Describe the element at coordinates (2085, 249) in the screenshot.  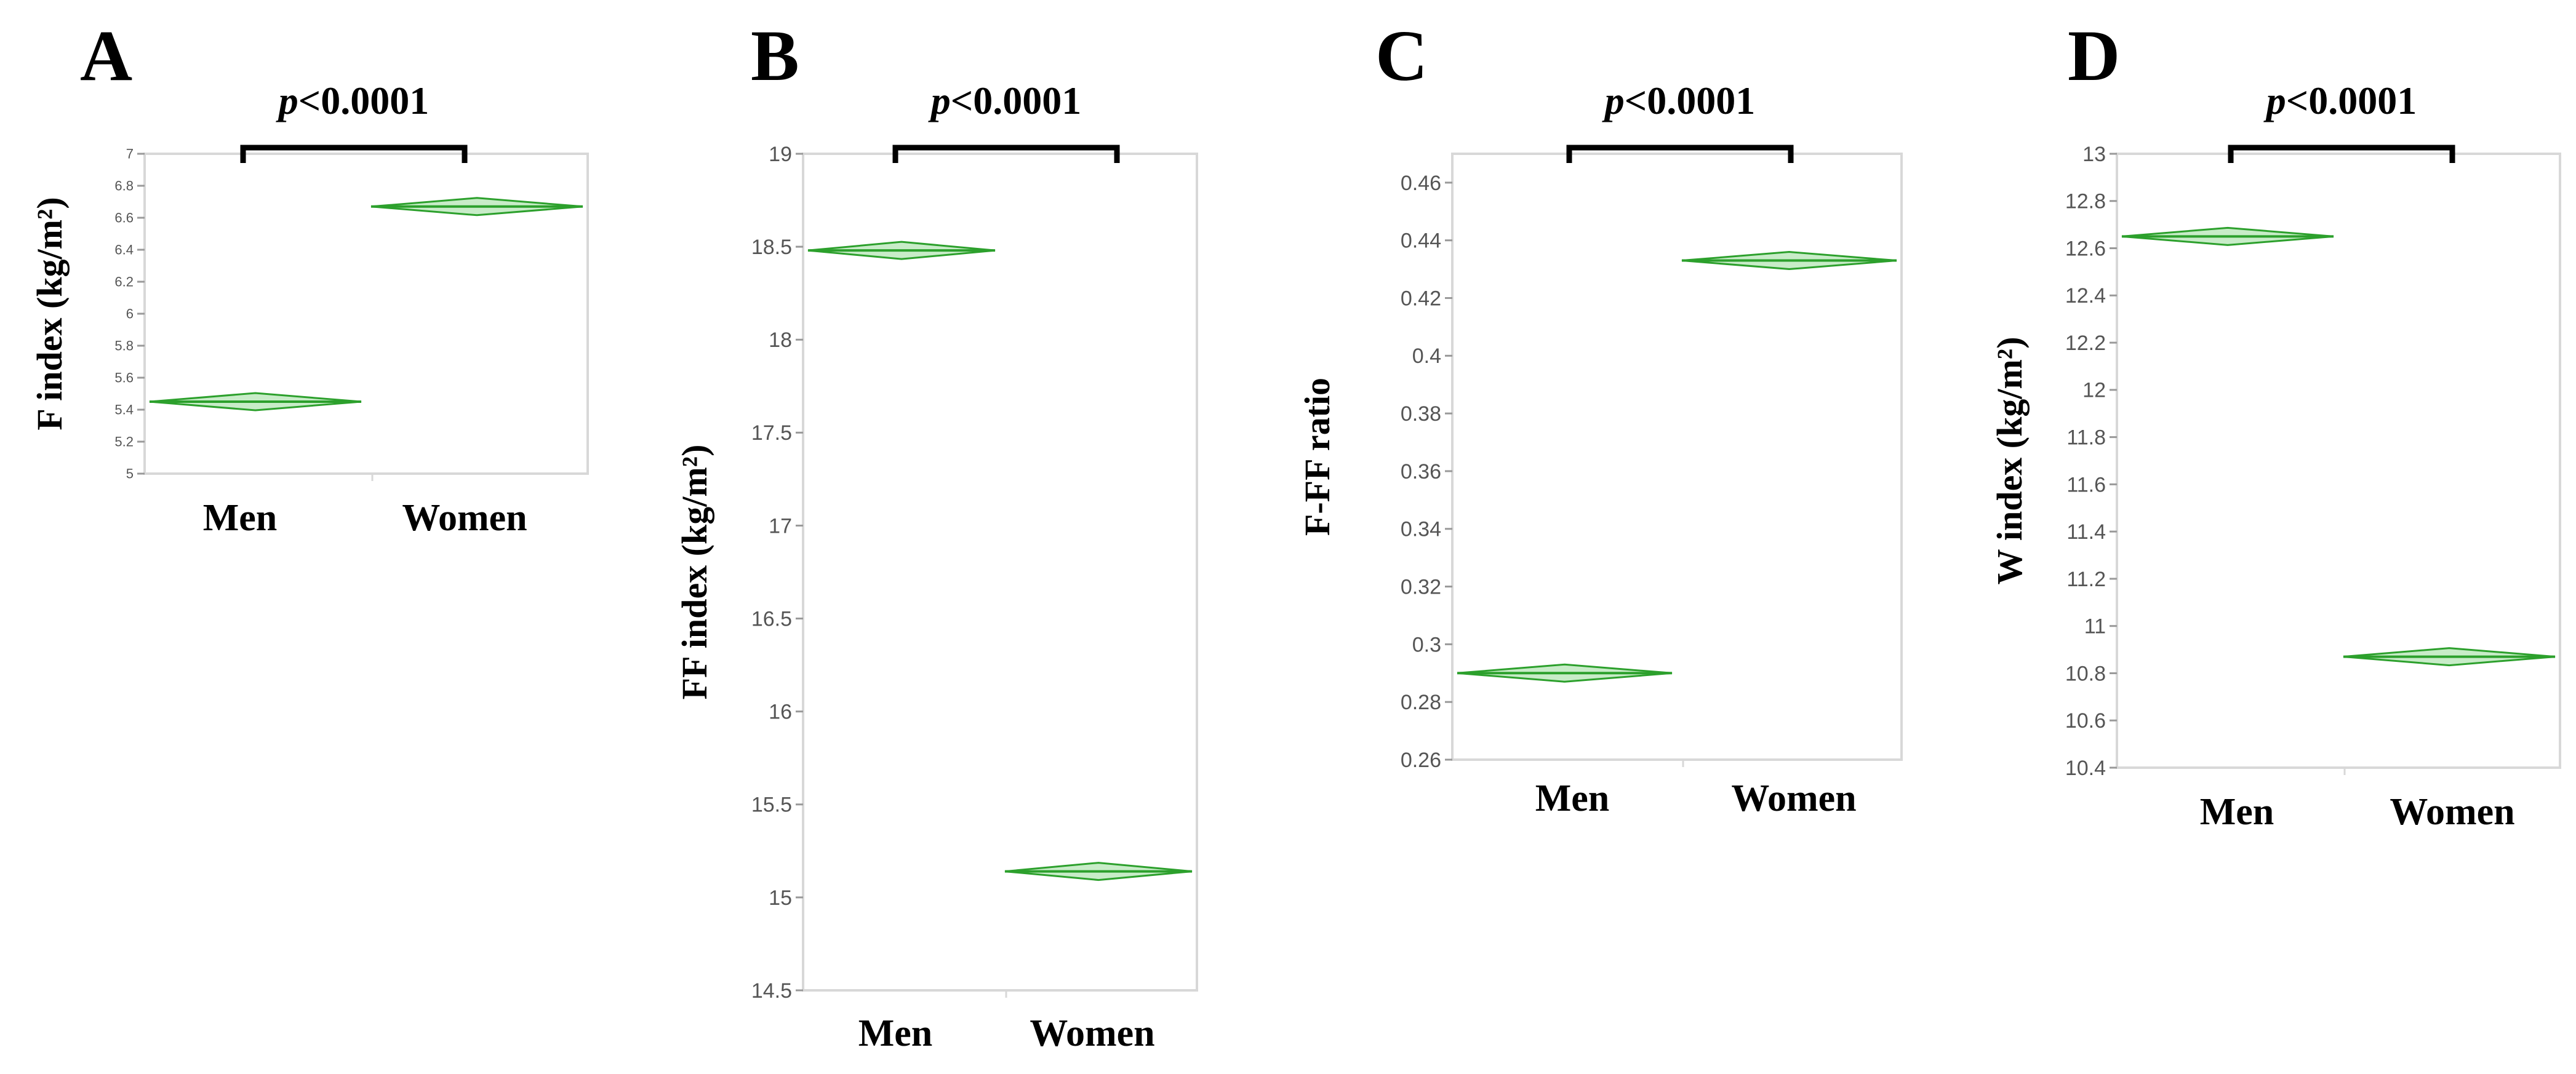
I see `y-tick-label: 12.6` at that location.